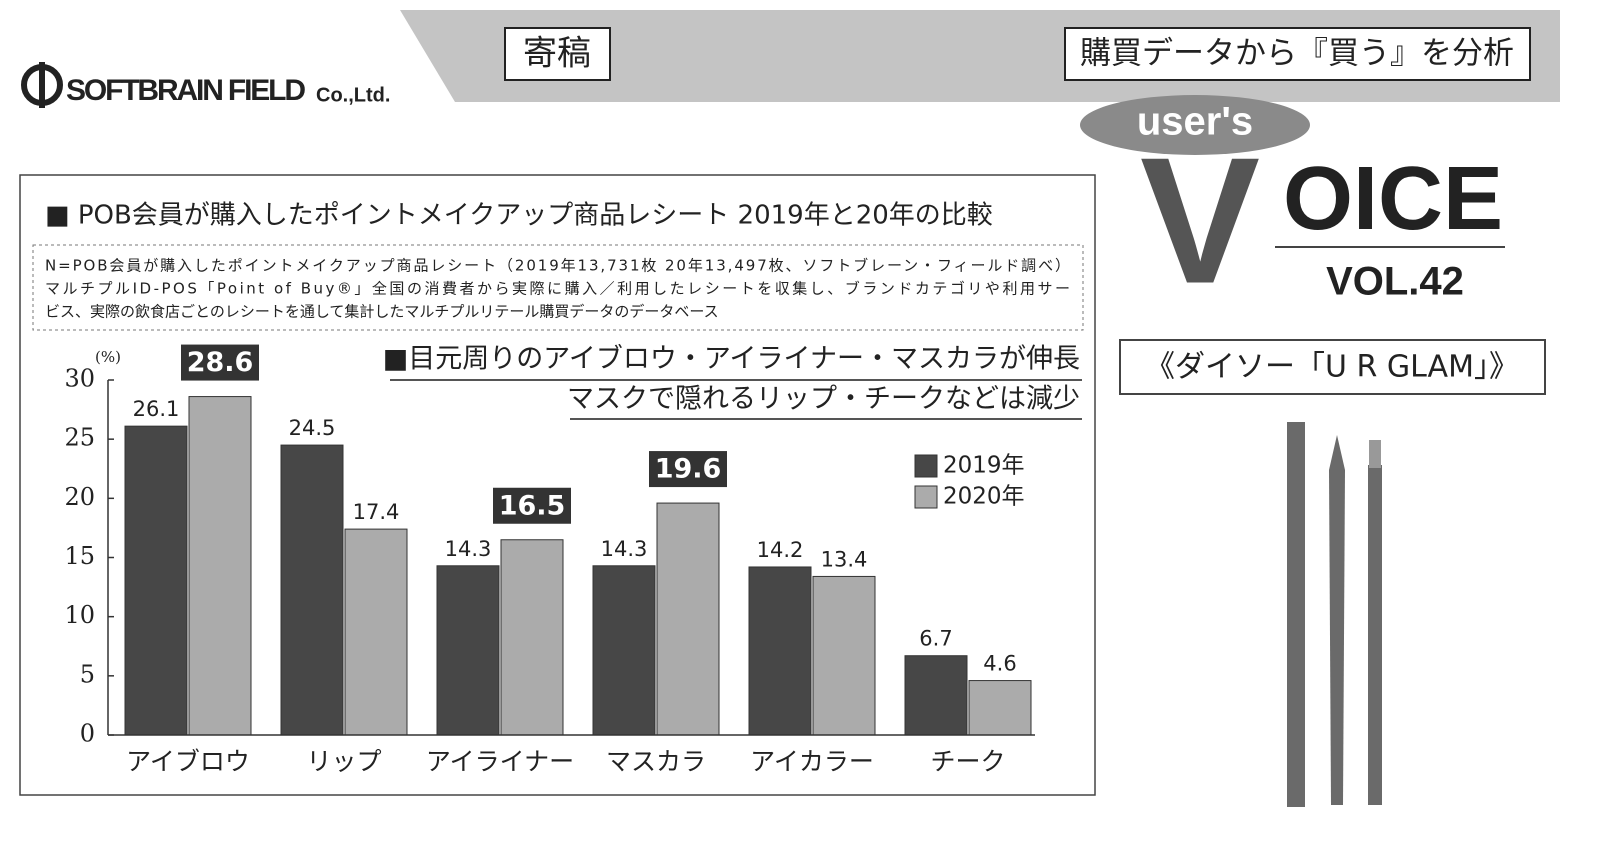 This screenshot has width=1621, height=852. I want to click on value-label: 13.4, so click(844, 559).